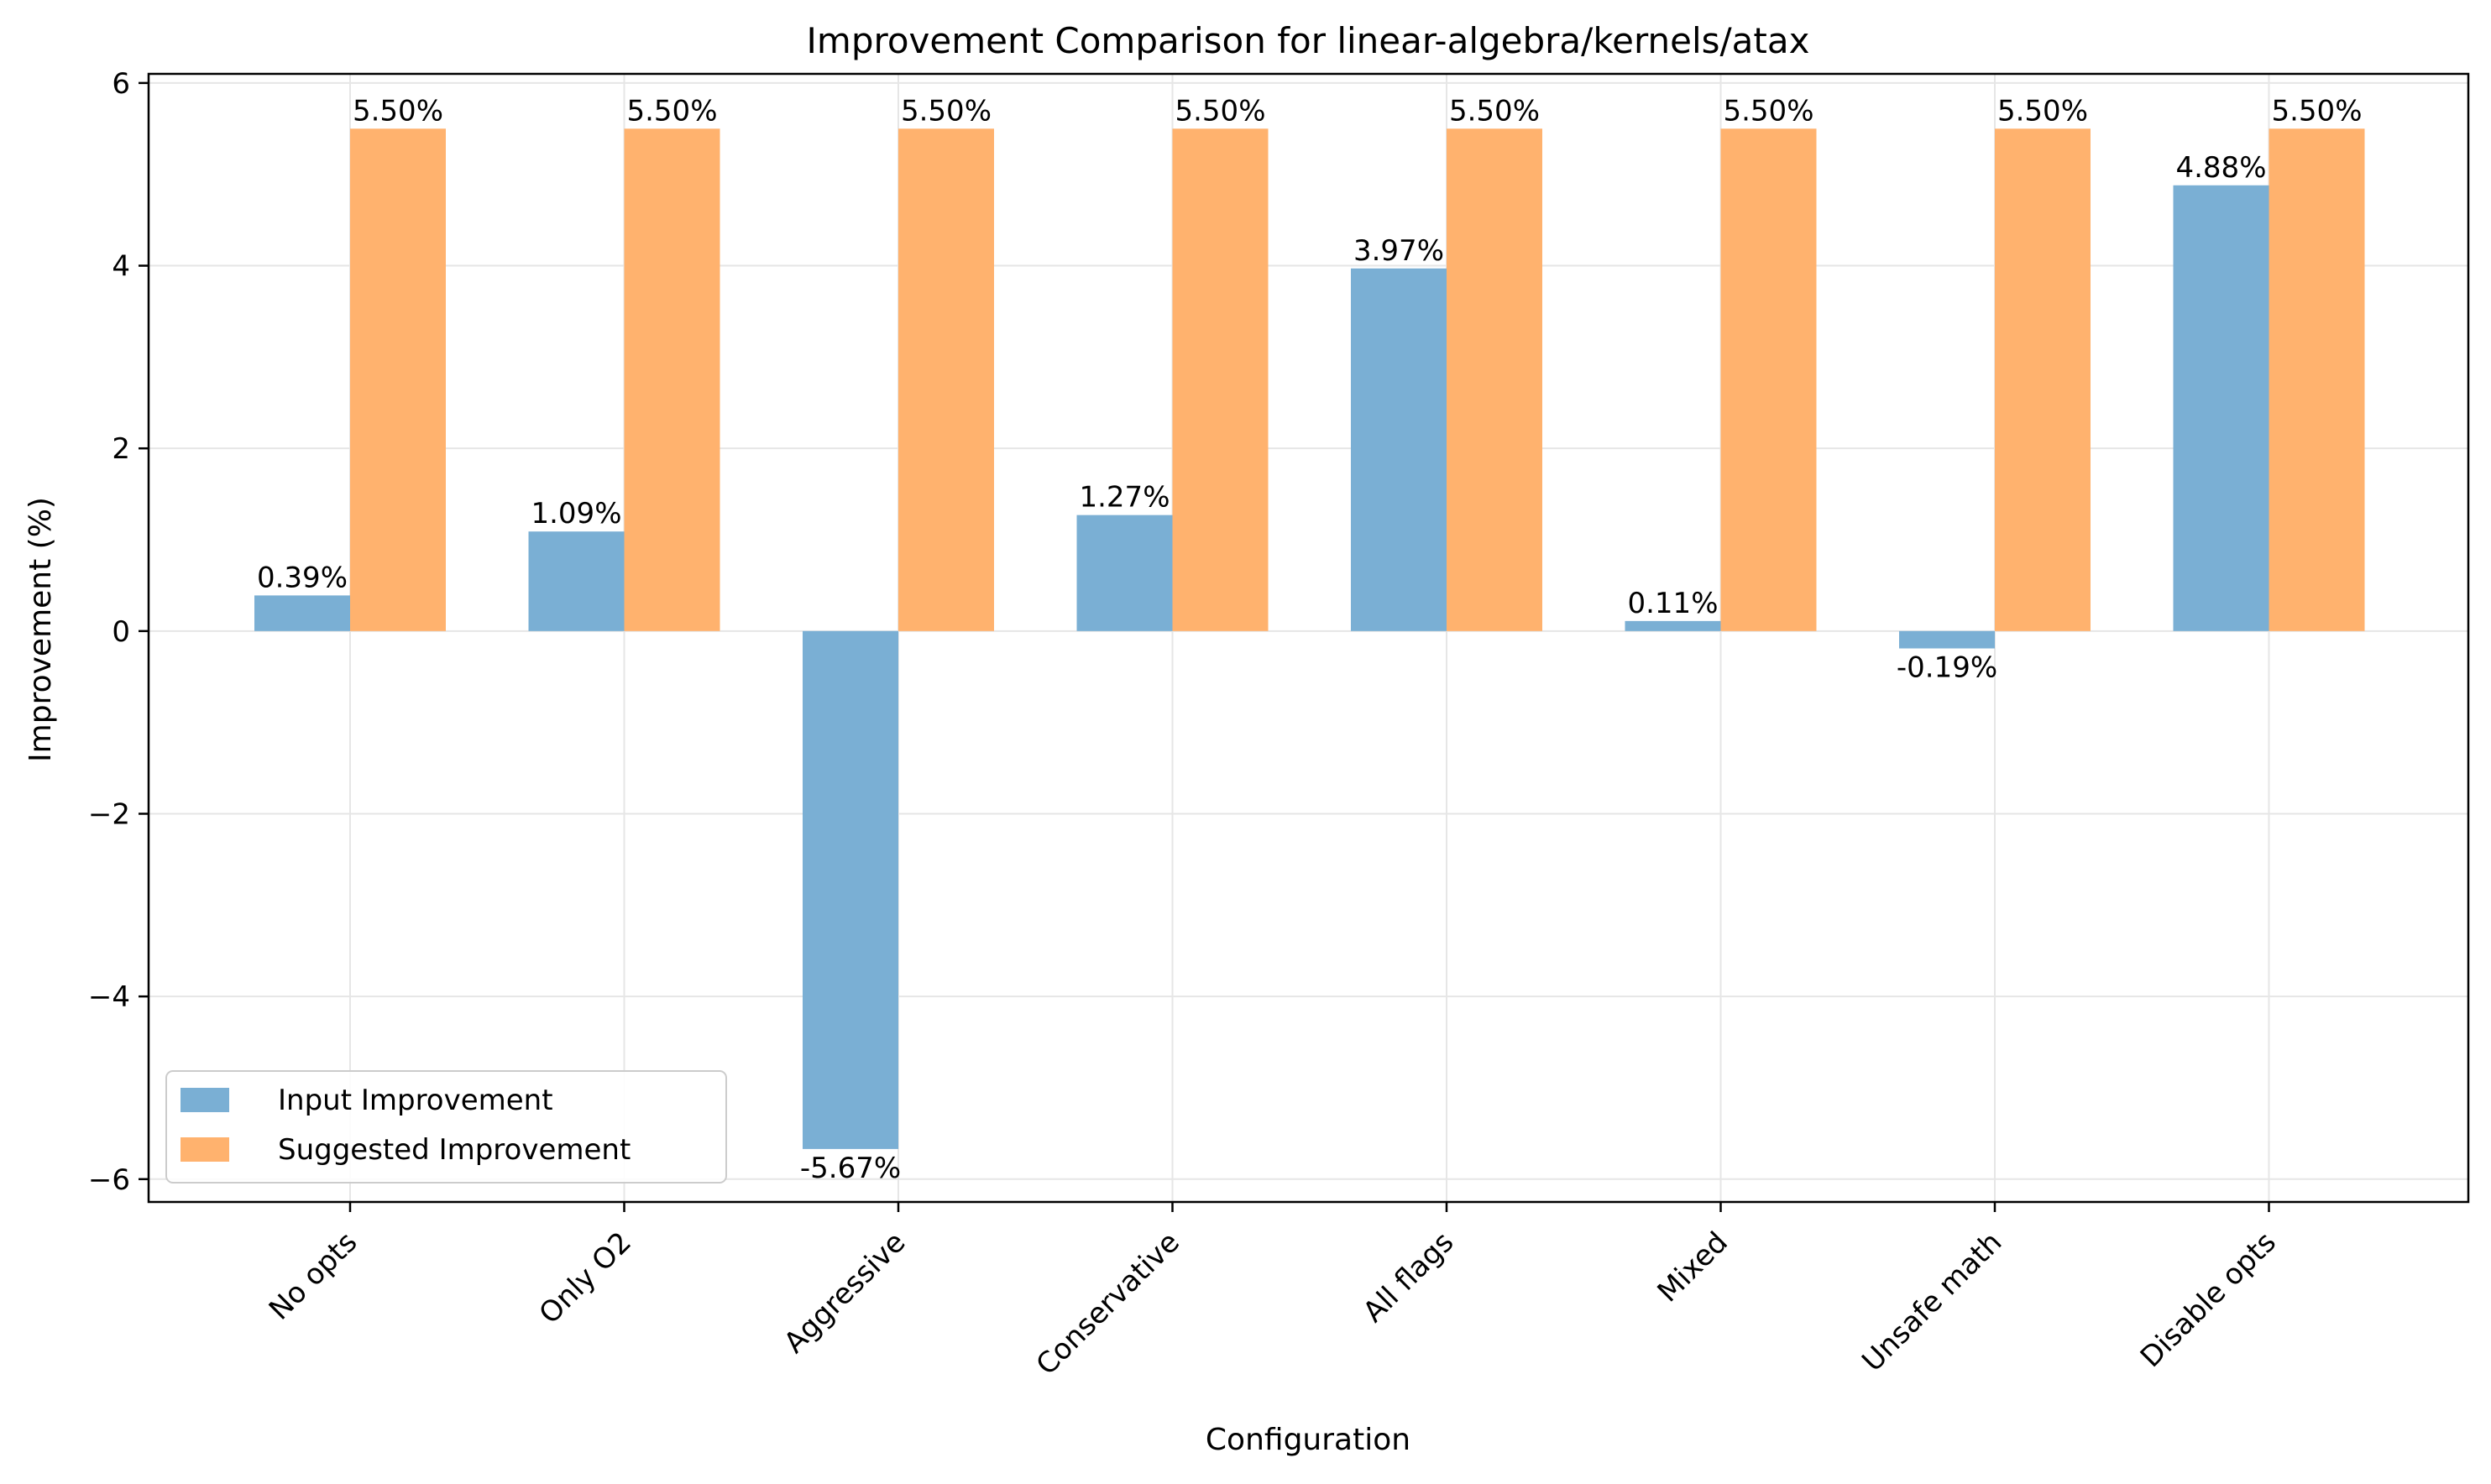 The width and height of the screenshot is (2491, 1484). Describe the element at coordinates (1947, 668) in the screenshot. I see `data-label: -0.19%` at that location.